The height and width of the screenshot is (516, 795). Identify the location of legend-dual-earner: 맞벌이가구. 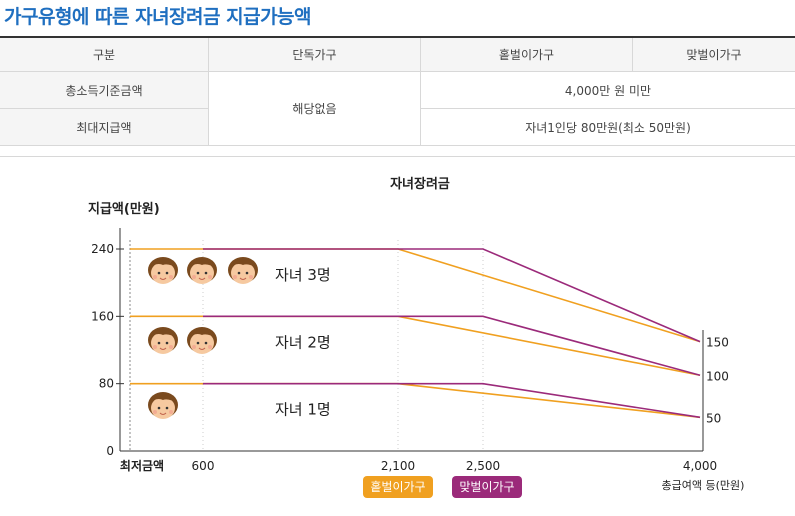
(487, 487).